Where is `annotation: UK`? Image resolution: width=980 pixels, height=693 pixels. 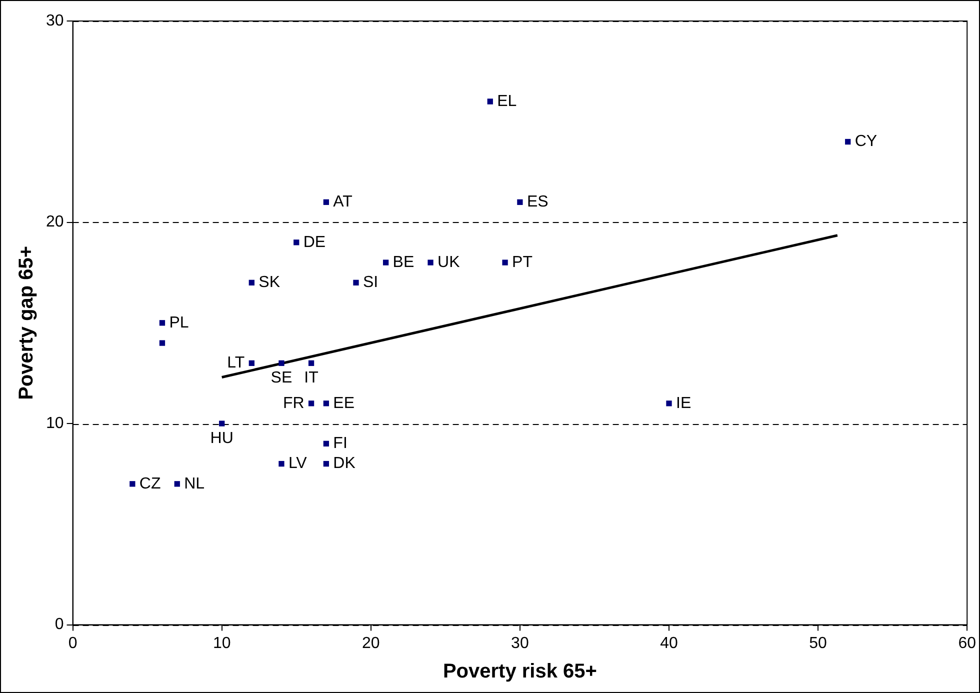
annotation: UK is located at coordinates (449, 262).